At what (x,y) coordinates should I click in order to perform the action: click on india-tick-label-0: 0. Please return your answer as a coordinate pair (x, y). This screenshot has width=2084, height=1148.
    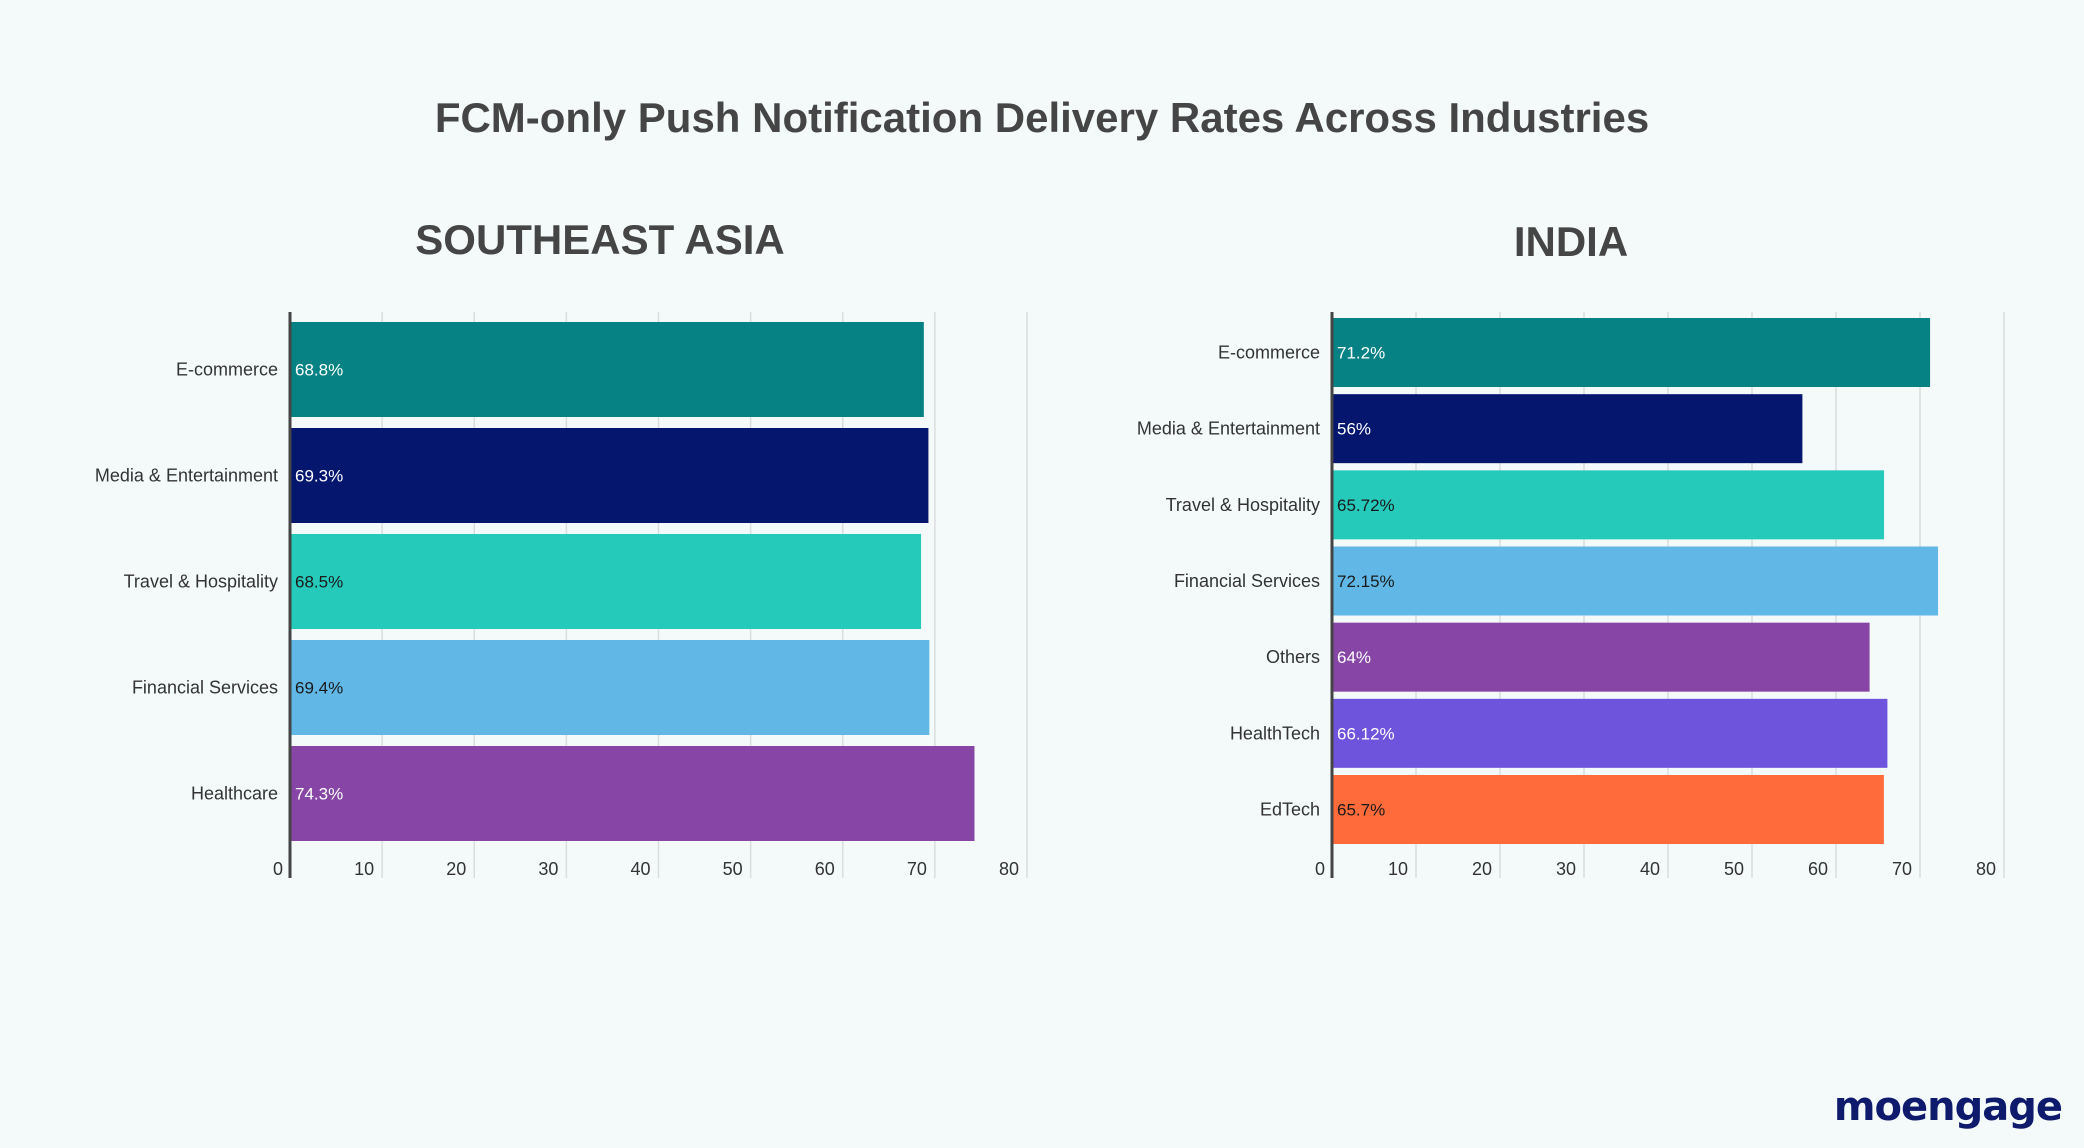
    Looking at the image, I should click on (1320, 869).